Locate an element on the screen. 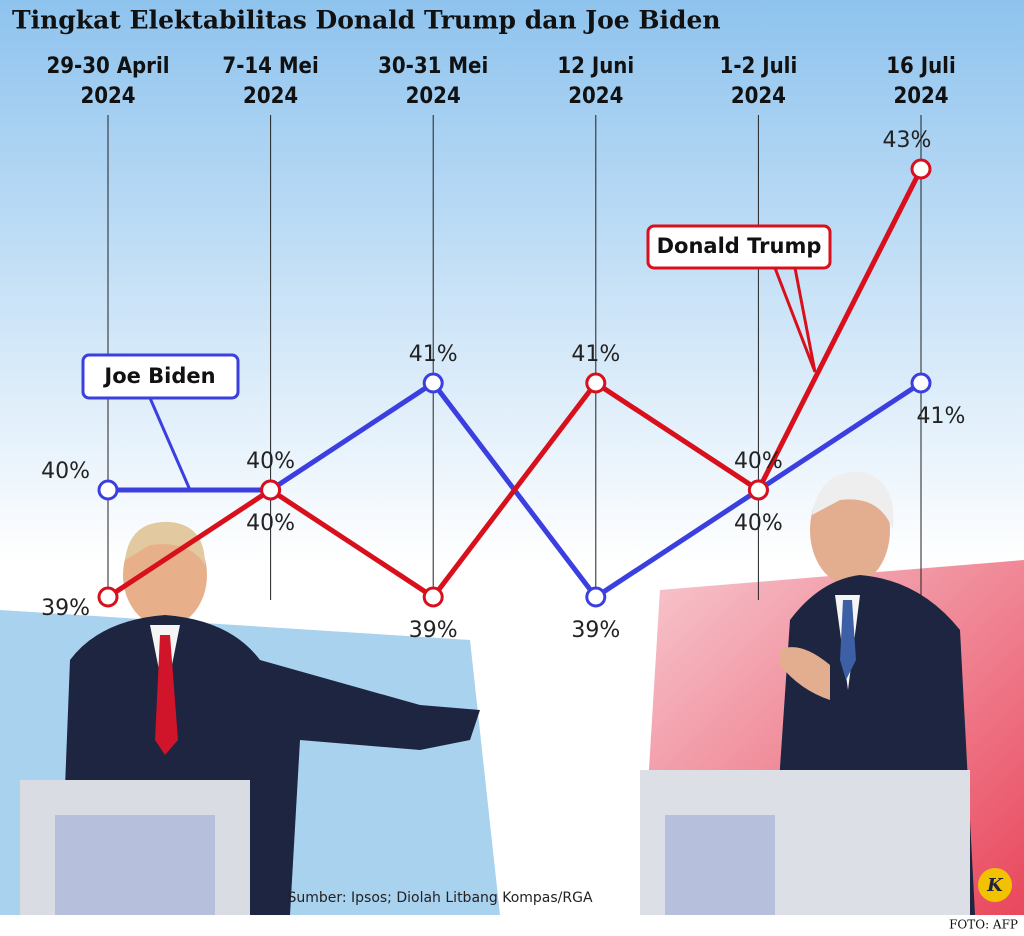 This screenshot has width=1024, height=936. x-tick-label: 30-31 Mei 2024 is located at coordinates (433, 81).